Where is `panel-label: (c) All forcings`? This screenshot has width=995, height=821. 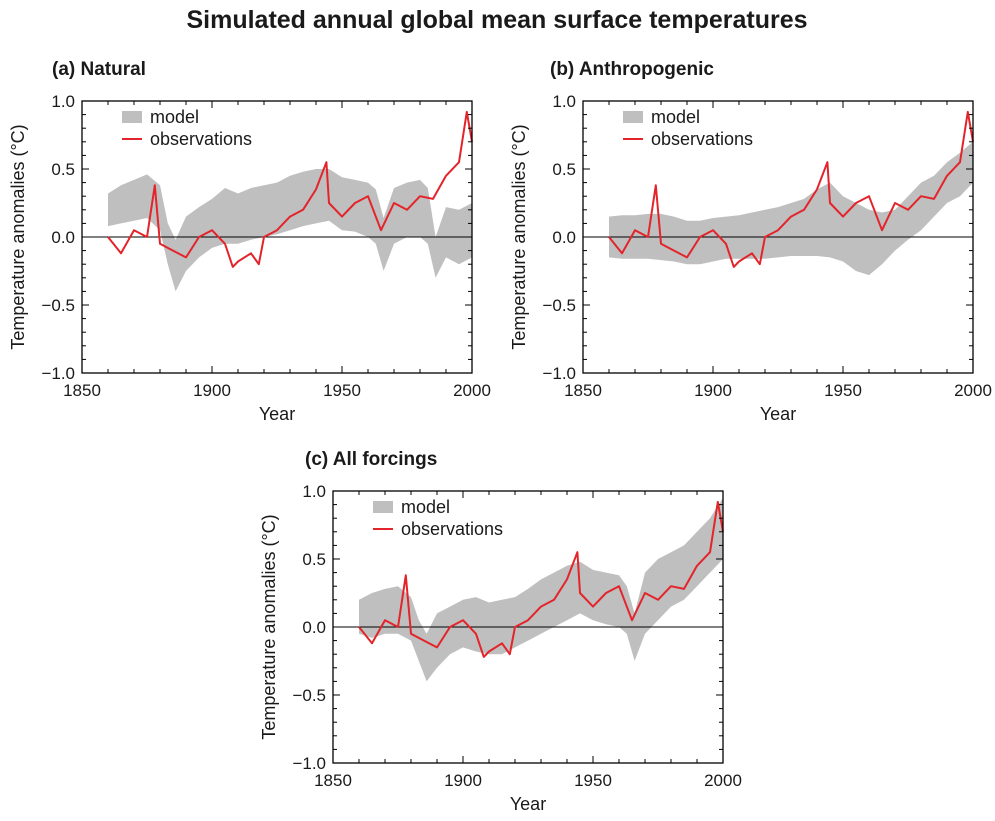 panel-label: (c) All forcings is located at coordinates (371, 459).